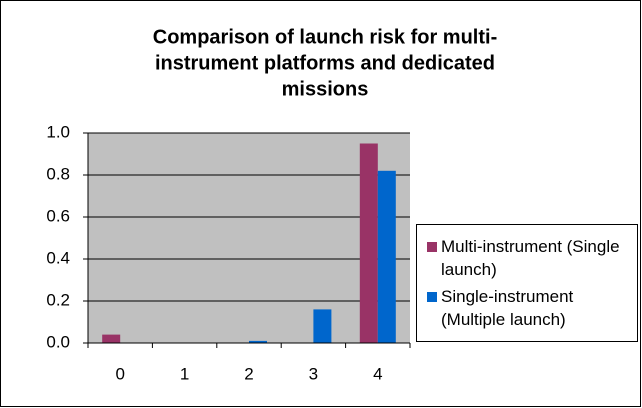  What do you see at coordinates (58, 173) in the screenshot?
I see `y-tick-label: 0.8` at bounding box center [58, 173].